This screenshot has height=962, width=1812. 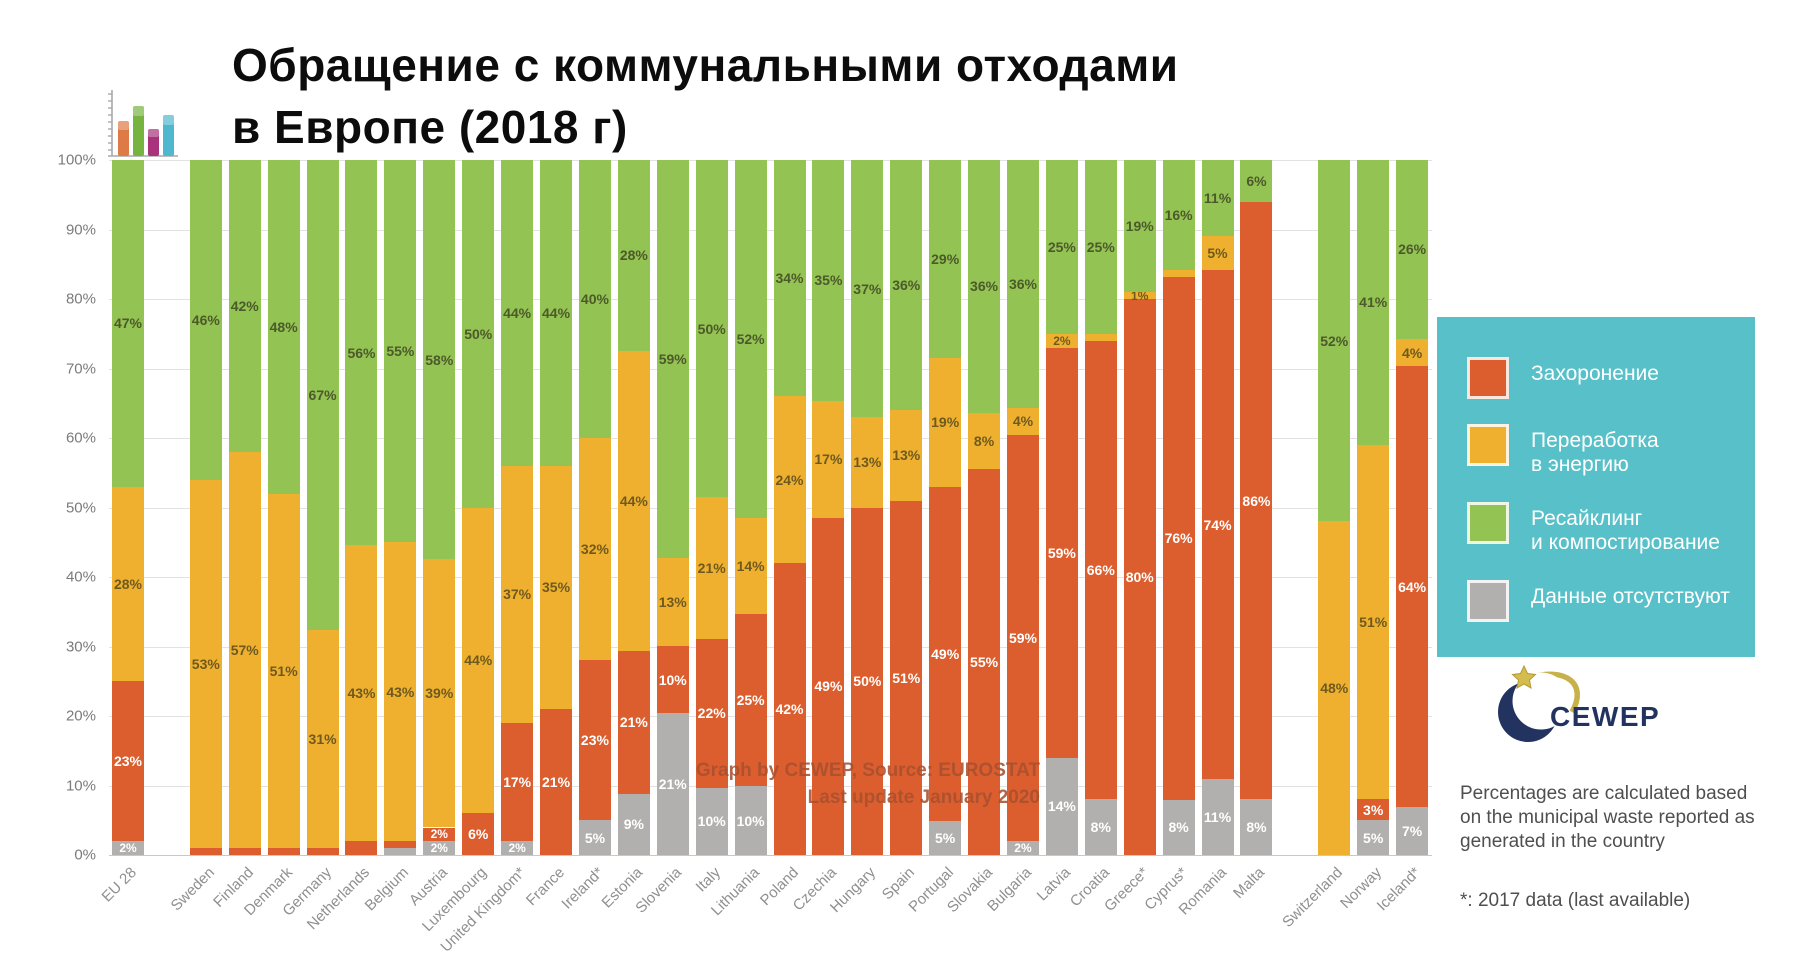 What do you see at coordinates (828, 459) in the screenshot?
I see `bar-value-label: 17%` at bounding box center [828, 459].